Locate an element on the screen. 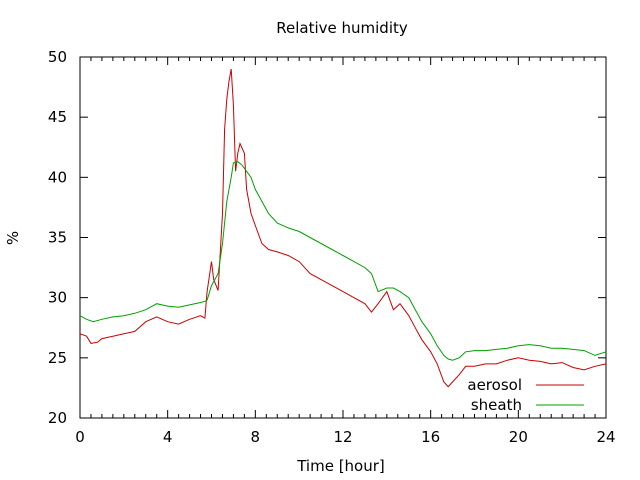 Image resolution: width=640 pixels, height=480 pixels. y-tick-label: 45 is located at coordinates (57, 117).